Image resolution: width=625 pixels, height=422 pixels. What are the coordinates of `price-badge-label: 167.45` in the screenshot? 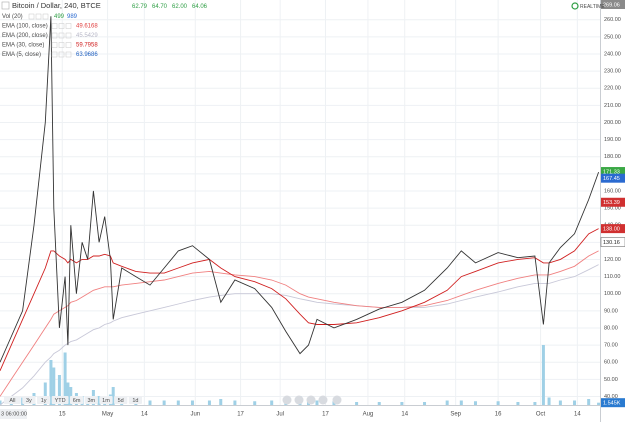 It's located at (611, 179).